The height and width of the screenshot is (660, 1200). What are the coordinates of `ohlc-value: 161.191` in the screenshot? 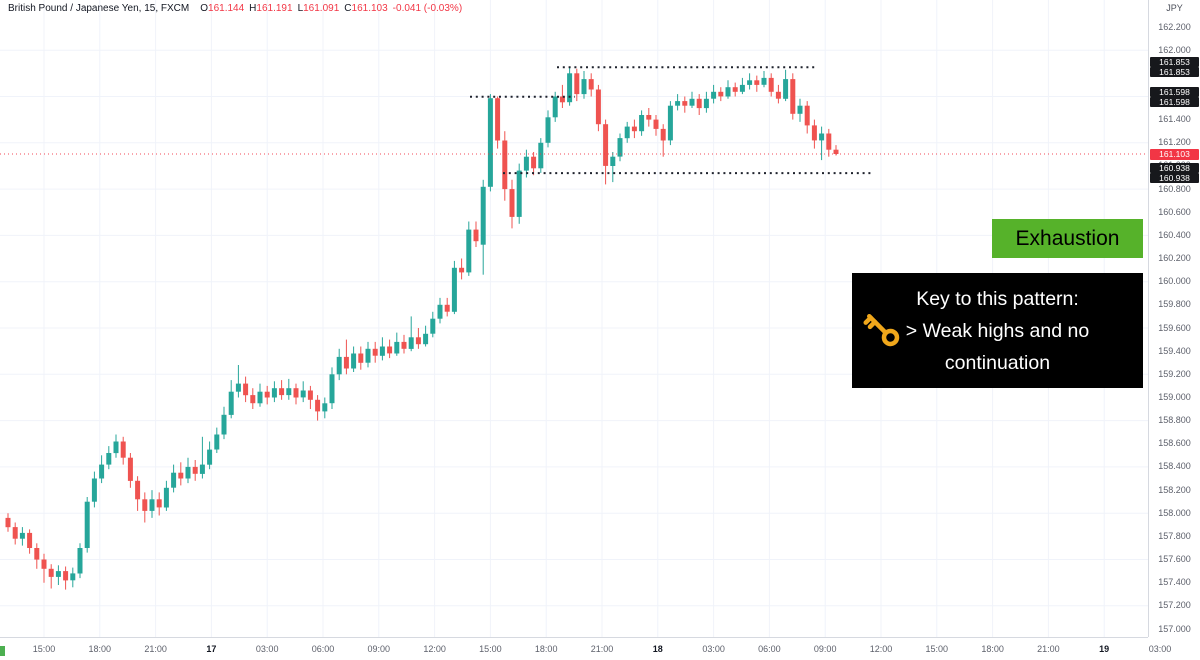 It's located at (274, 8).